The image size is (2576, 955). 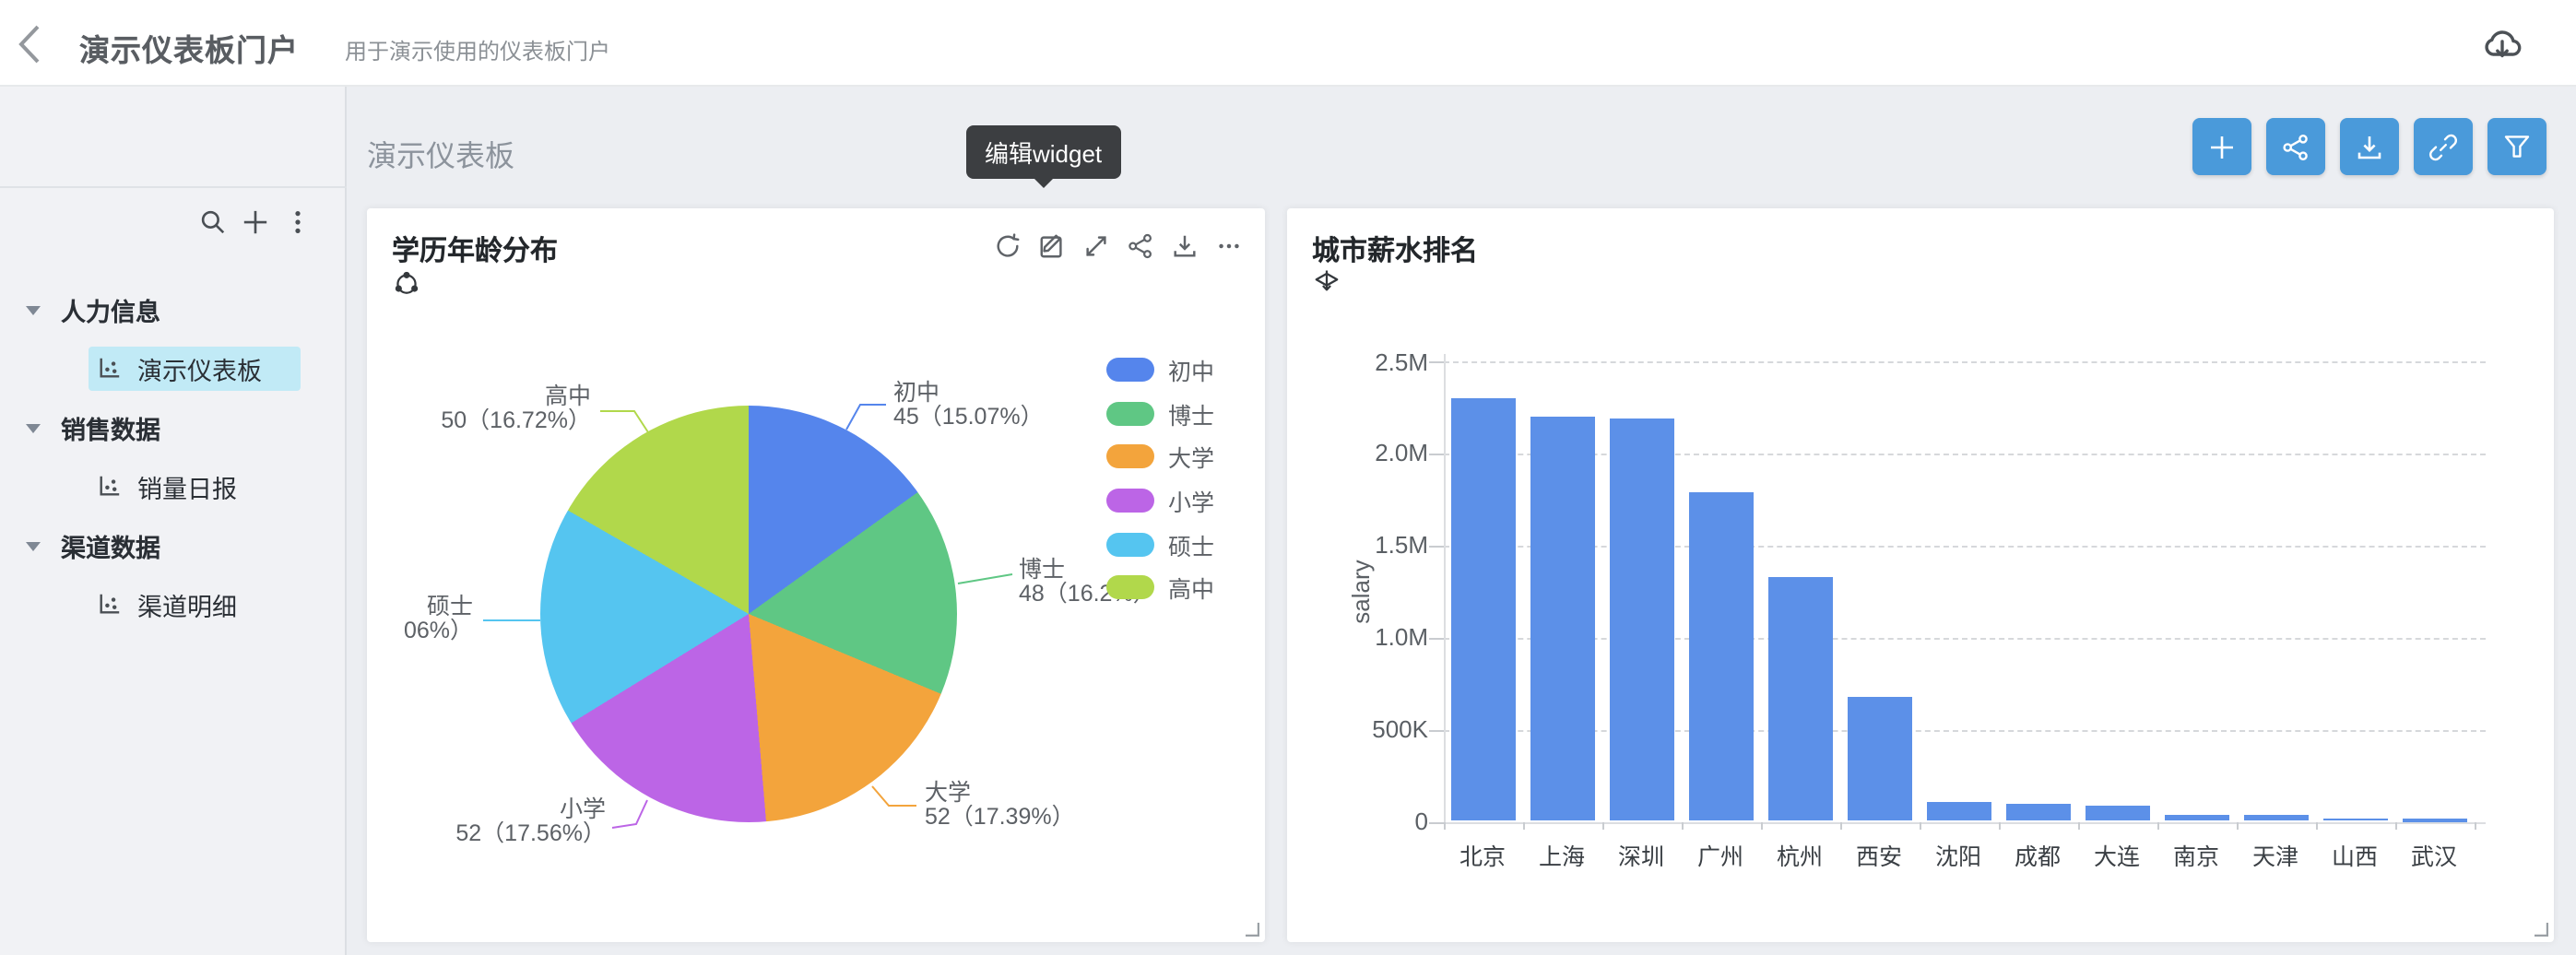 I want to click on bar-北京, so click(x=1482, y=609).